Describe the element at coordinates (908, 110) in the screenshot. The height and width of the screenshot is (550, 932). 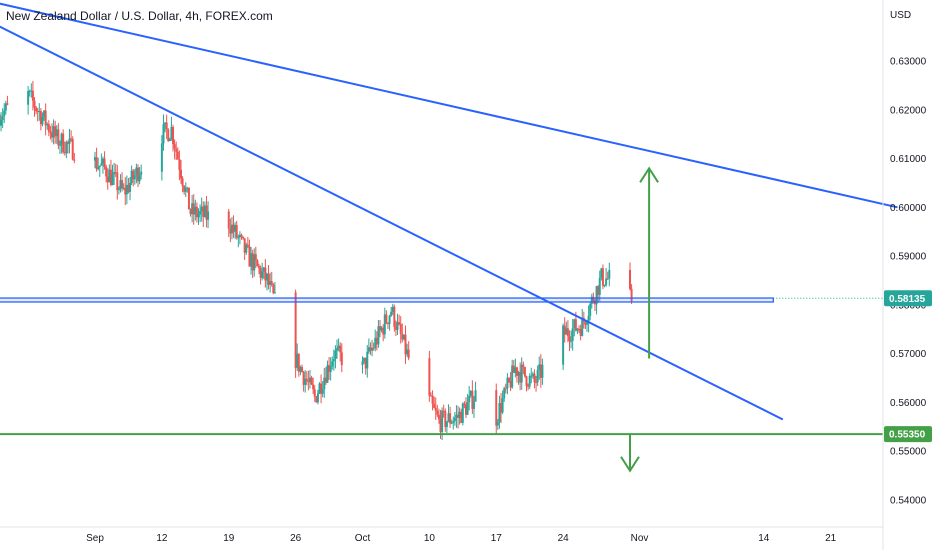
I see `y-tick-label: 0.62000` at that location.